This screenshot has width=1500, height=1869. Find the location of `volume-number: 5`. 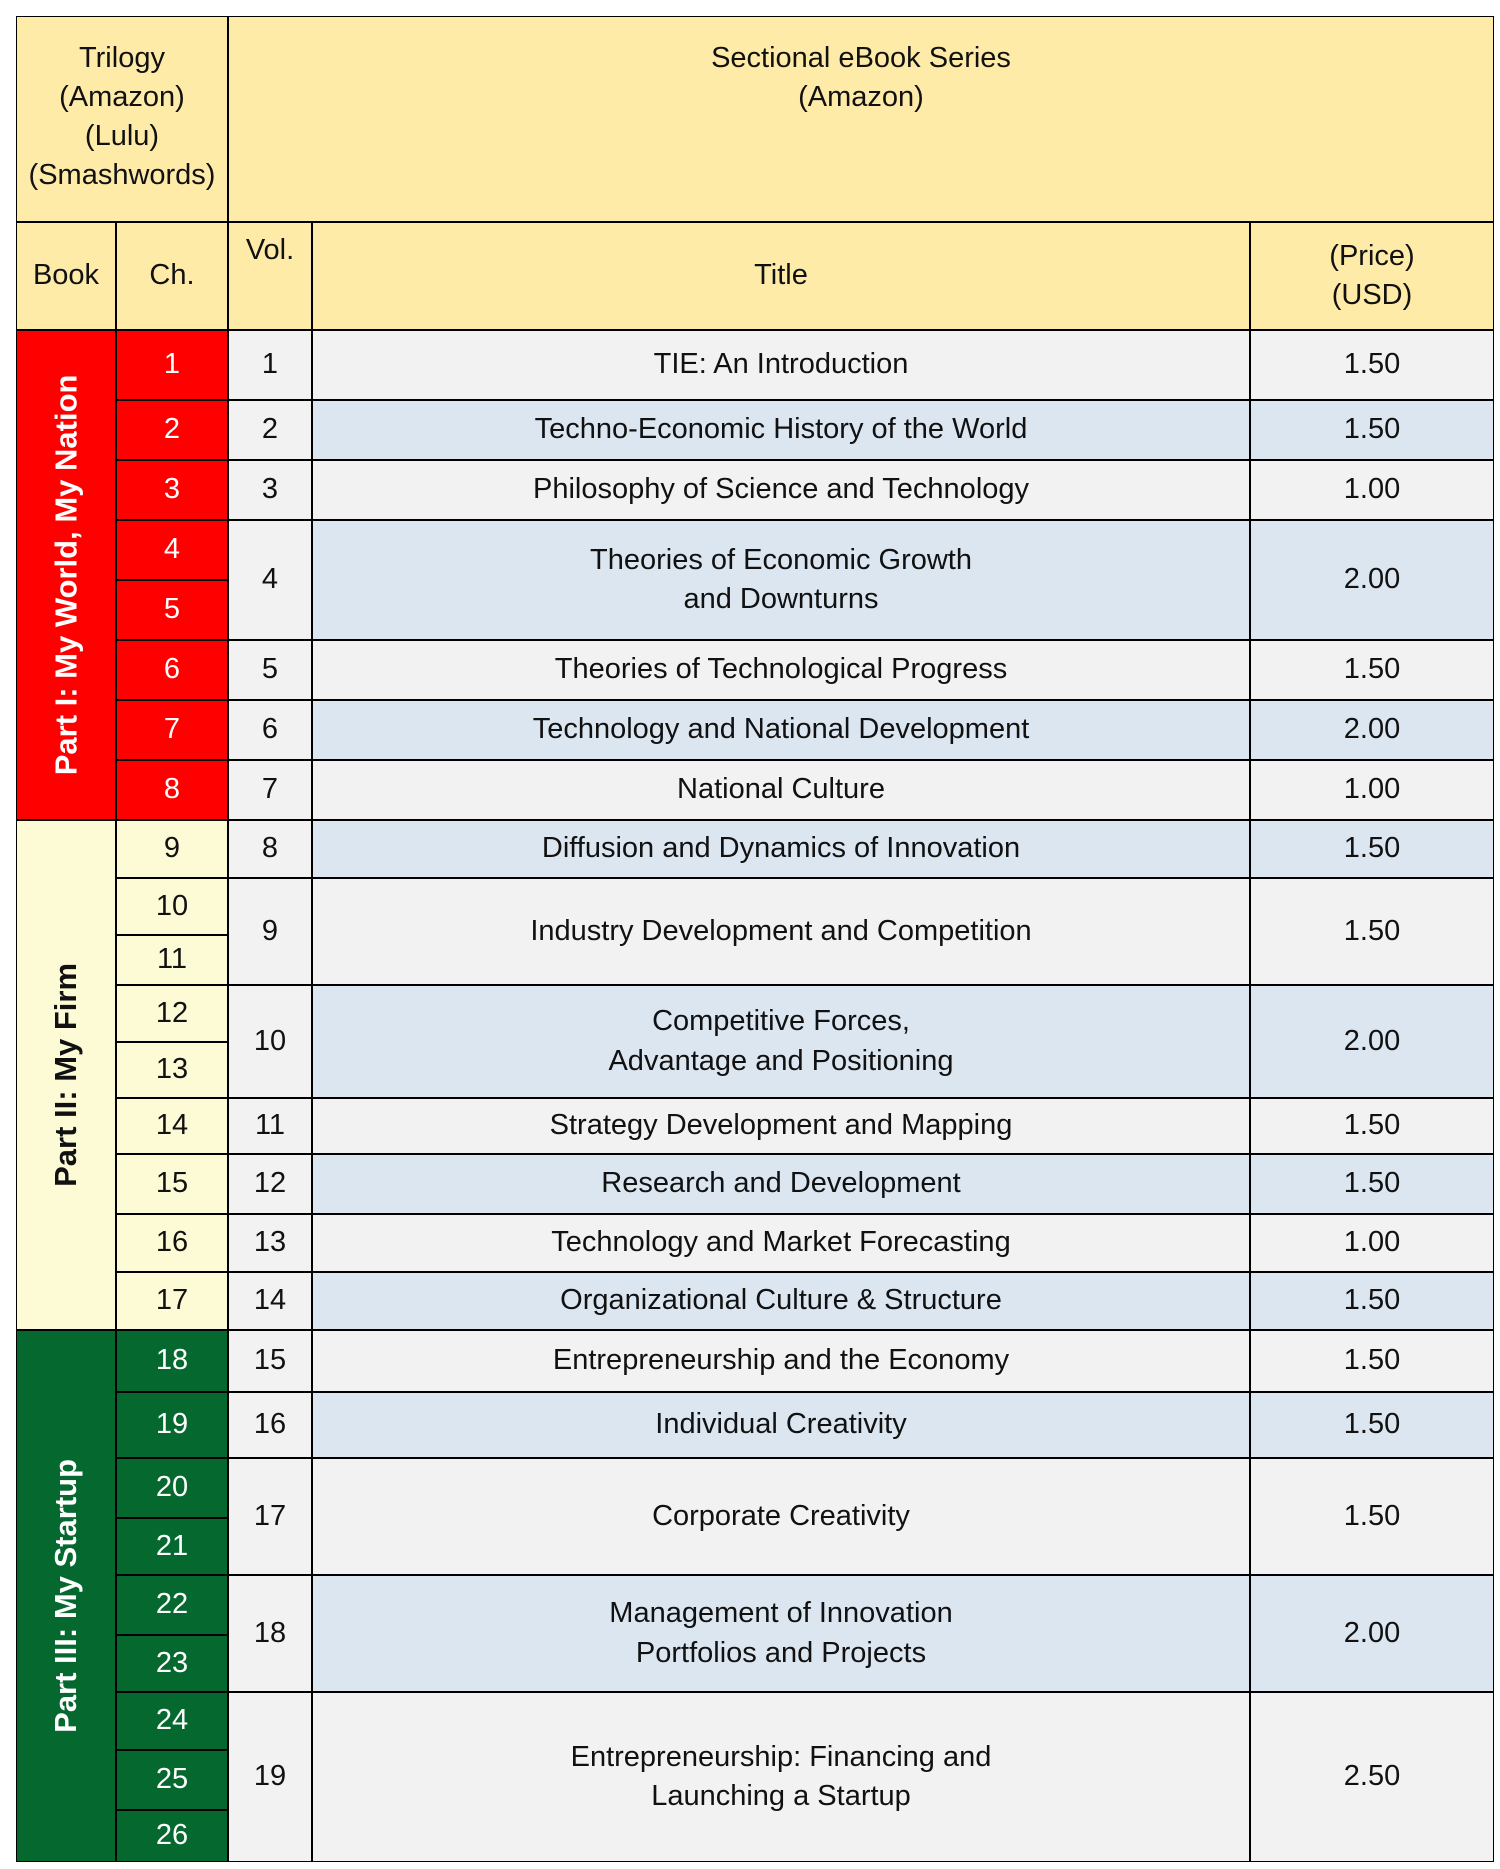

volume-number: 5 is located at coordinates (270, 670).